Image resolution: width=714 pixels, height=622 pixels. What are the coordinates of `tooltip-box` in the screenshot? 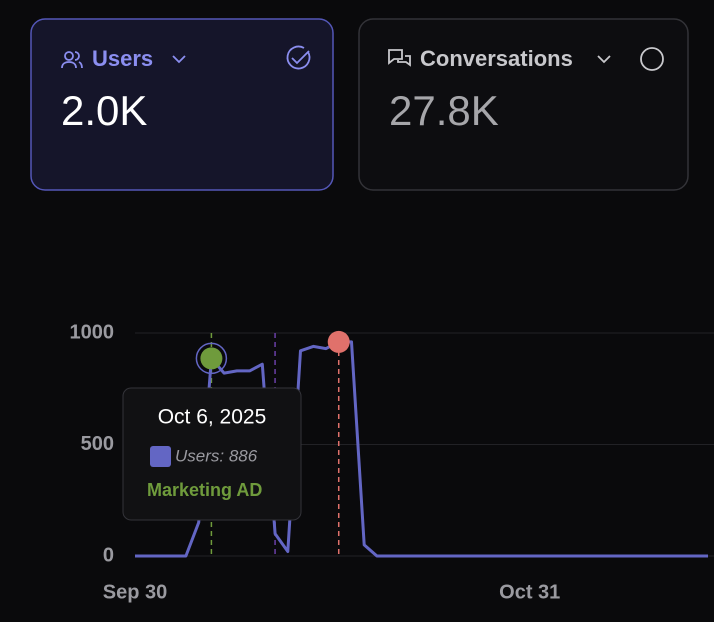 It's located at (212, 454).